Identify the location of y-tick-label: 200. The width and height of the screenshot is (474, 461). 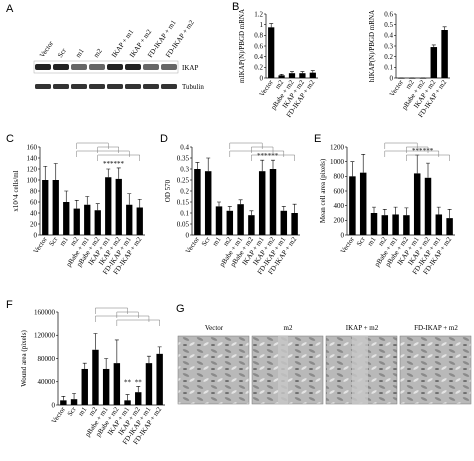
(339, 221).